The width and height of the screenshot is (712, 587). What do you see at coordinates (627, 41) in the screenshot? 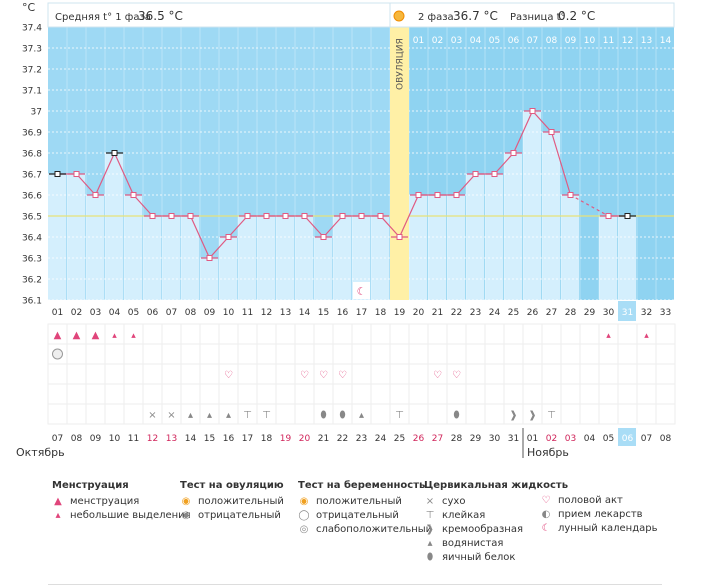
I see `luteal-day-label: 12` at bounding box center [627, 41].